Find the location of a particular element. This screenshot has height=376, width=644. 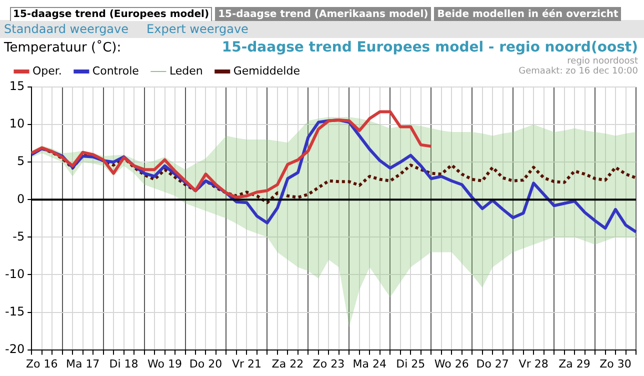

legend-label: Gemiddelde is located at coordinates (266, 71).